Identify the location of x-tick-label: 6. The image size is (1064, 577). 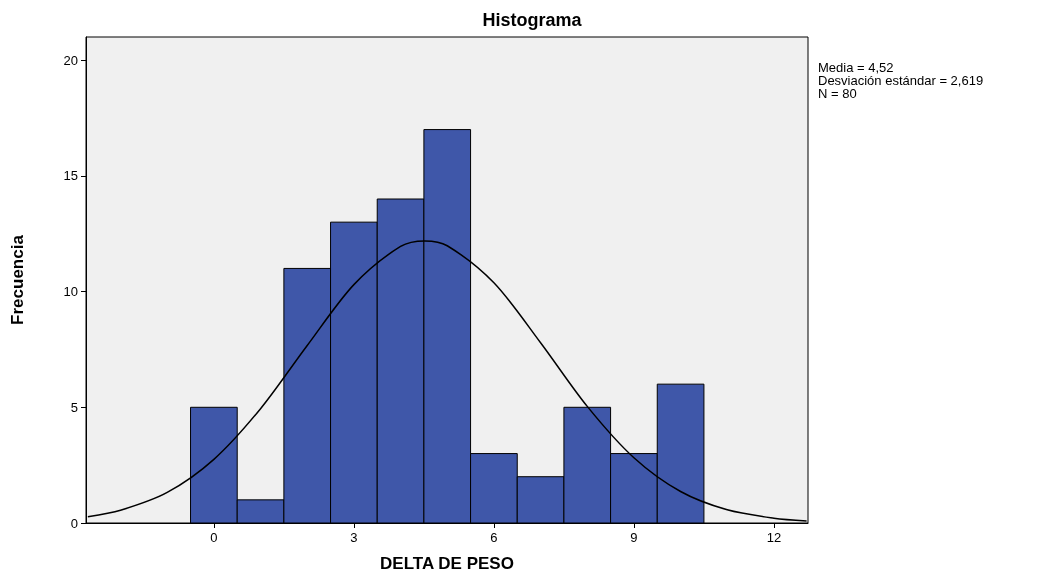
(494, 537).